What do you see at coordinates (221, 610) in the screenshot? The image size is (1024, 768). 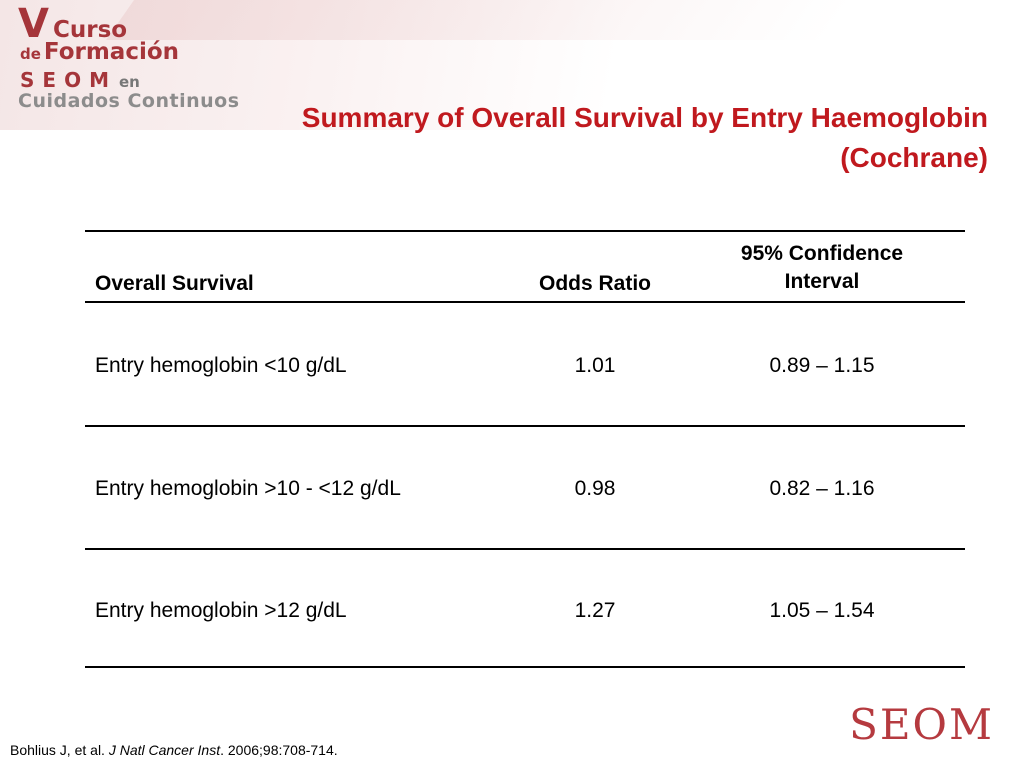 I see `row-3-label: Entry hemoglobin >12 g/dL` at bounding box center [221, 610].